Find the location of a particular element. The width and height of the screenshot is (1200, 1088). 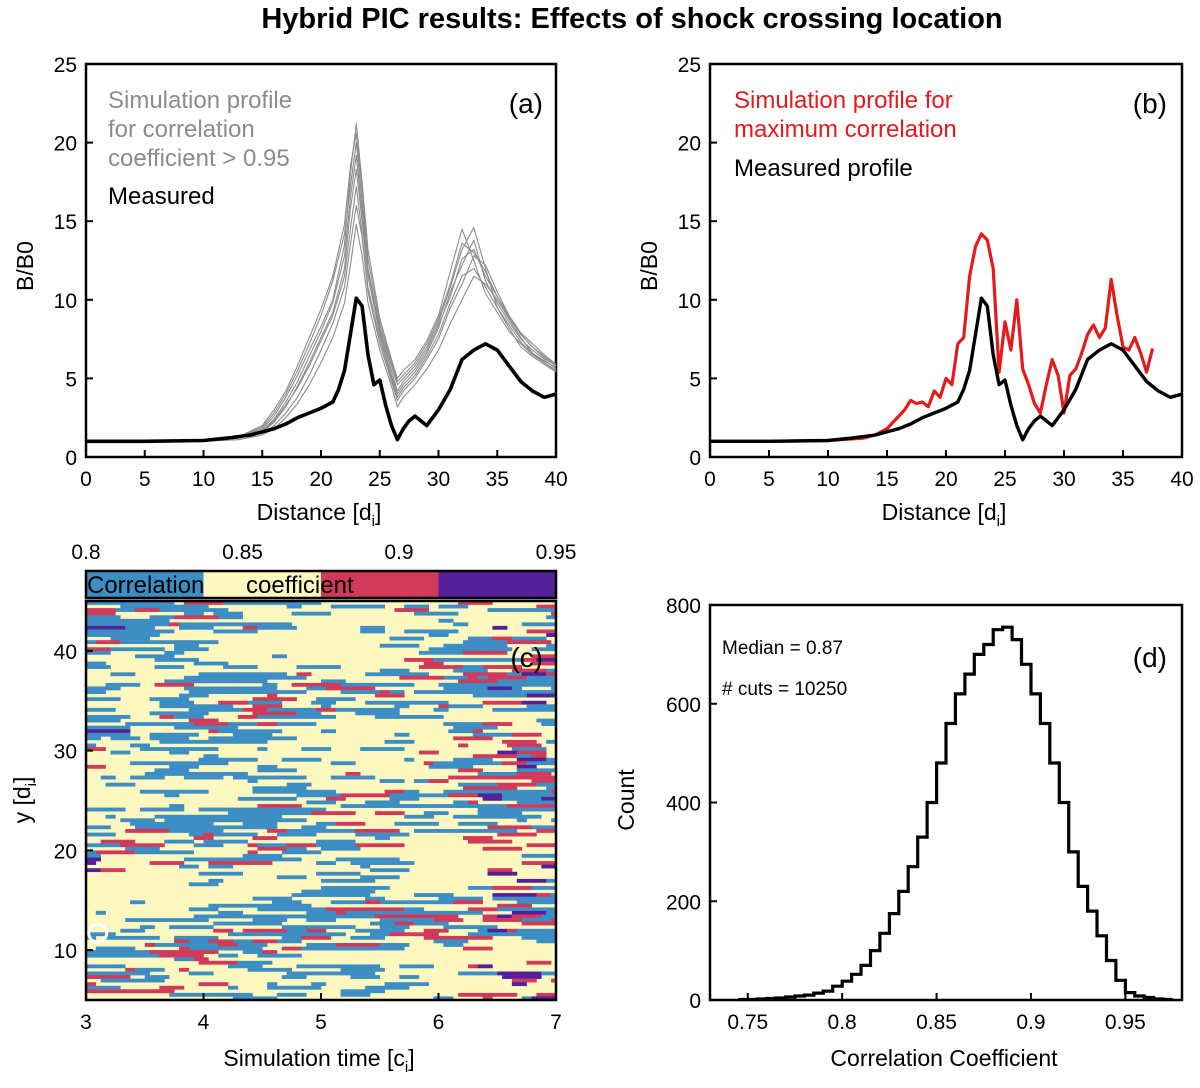

y-tick-label: 10 is located at coordinates (65, 301).